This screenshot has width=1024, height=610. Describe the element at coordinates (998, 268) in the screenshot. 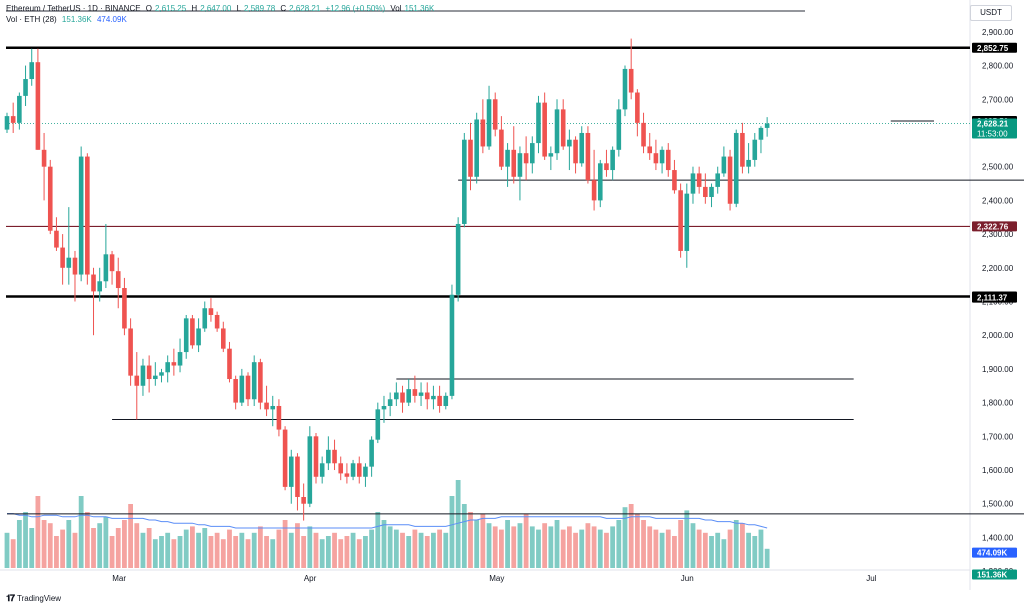

I see `y-tick-label: 2,200.00` at that location.